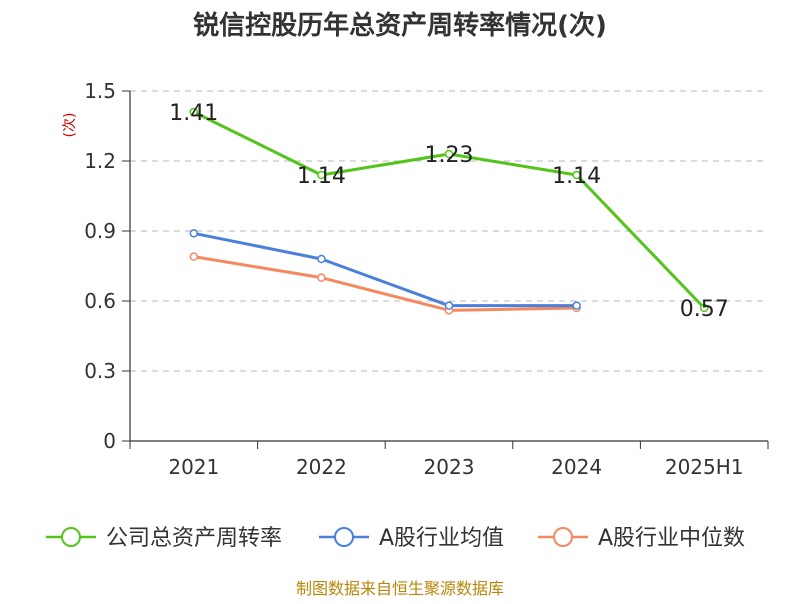 Image resolution: width=800 pixels, height=604 pixels. Describe the element at coordinates (449, 467) in the screenshot. I see `x-tick-label: 2023` at that location.